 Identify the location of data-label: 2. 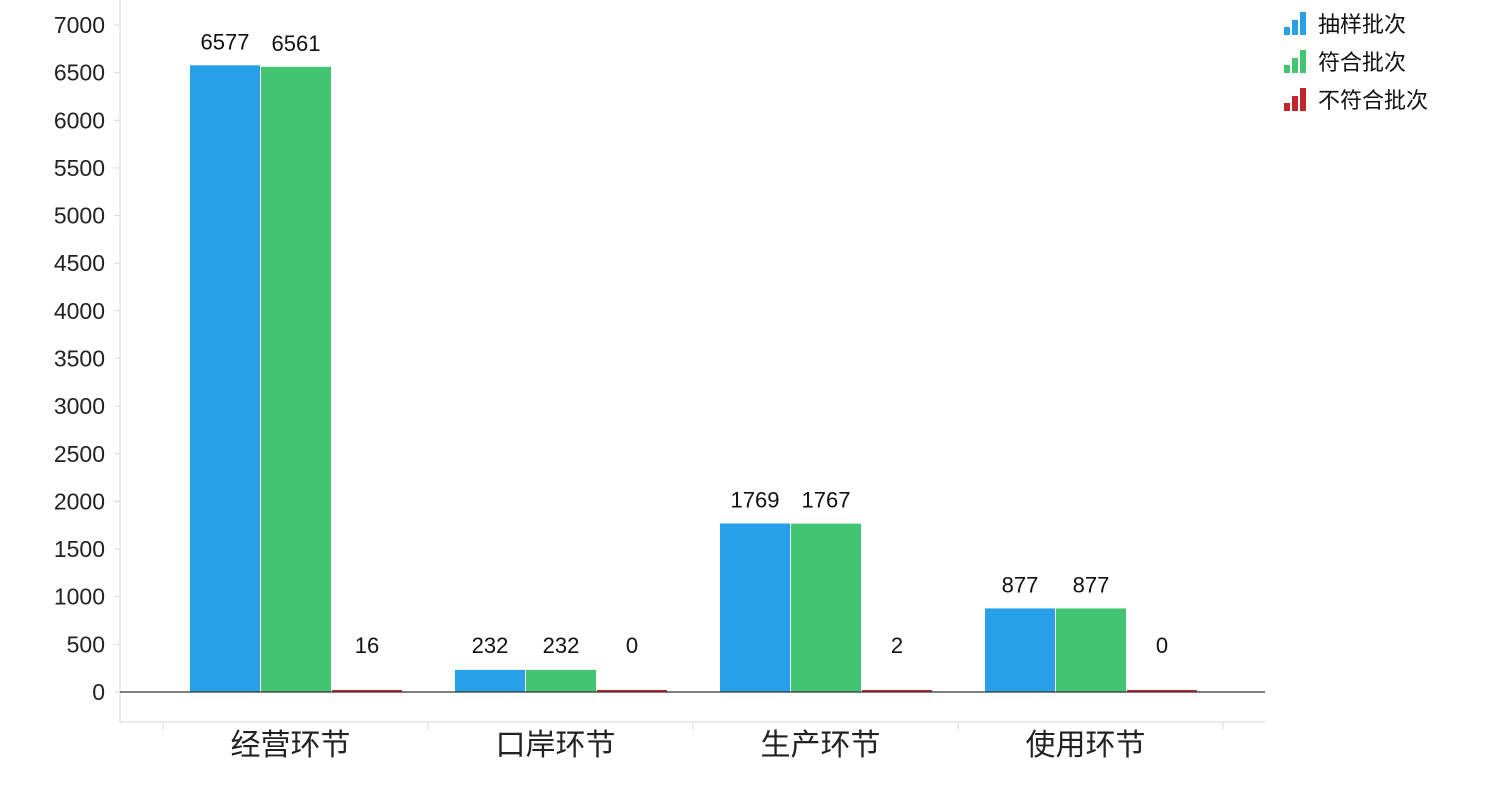
(897, 645).